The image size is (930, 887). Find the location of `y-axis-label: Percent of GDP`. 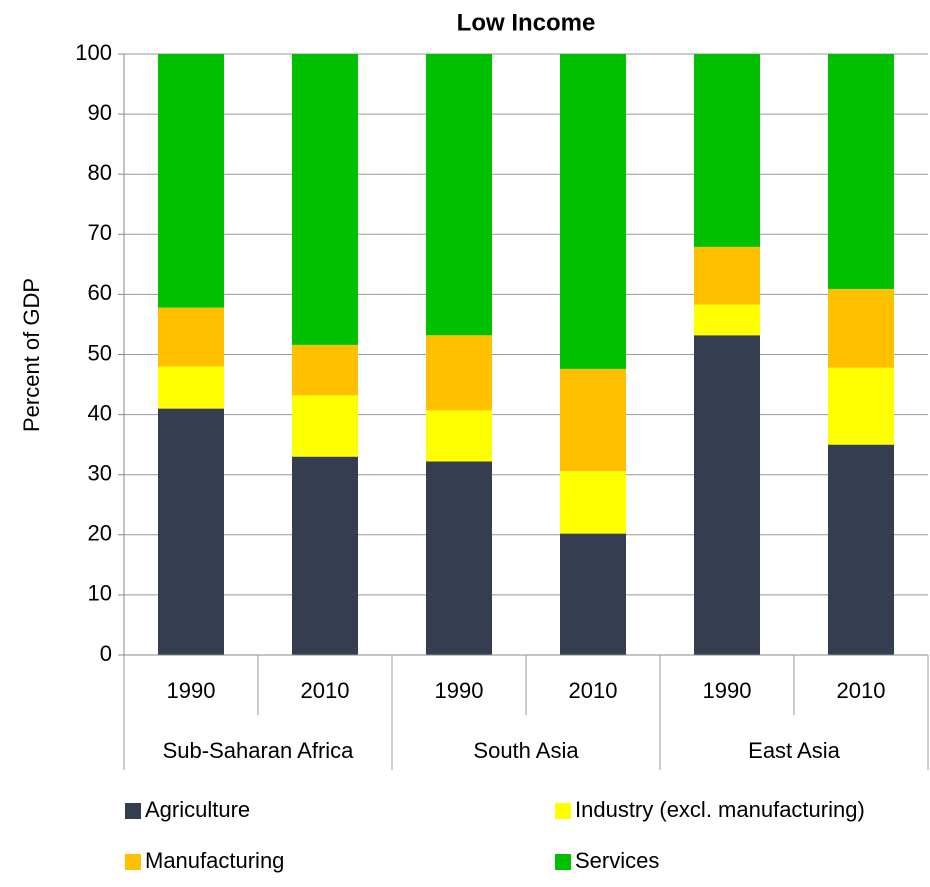

y-axis-label: Percent of GDP is located at coordinates (31, 355).